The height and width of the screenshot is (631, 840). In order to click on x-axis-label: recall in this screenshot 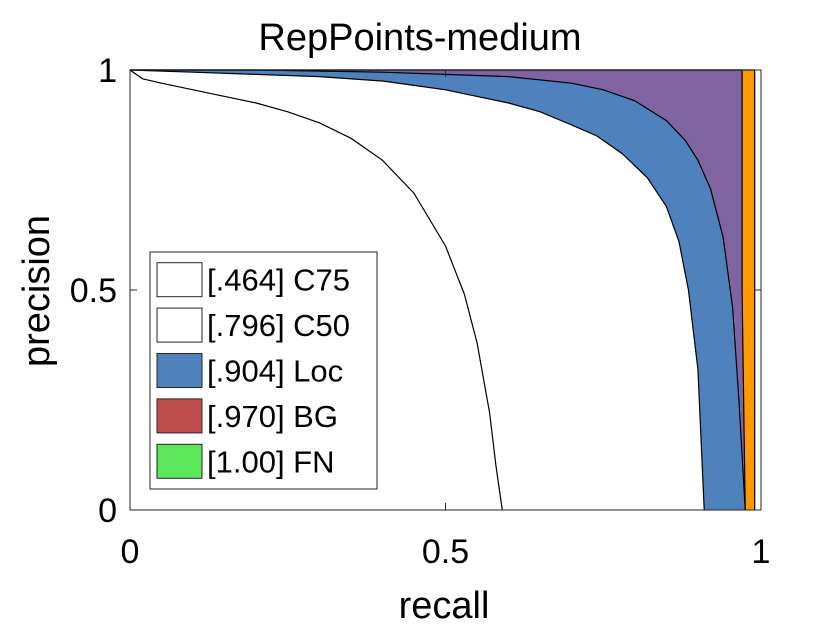, I will do `click(444, 606)`.